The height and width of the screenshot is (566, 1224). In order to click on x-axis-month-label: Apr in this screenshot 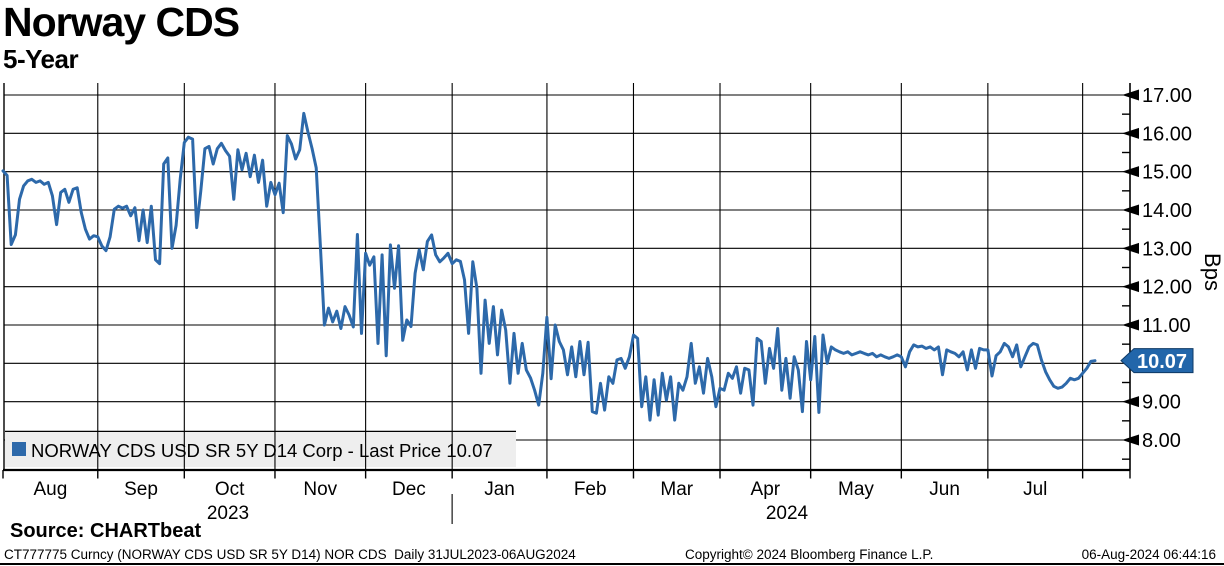, I will do `click(766, 489)`.